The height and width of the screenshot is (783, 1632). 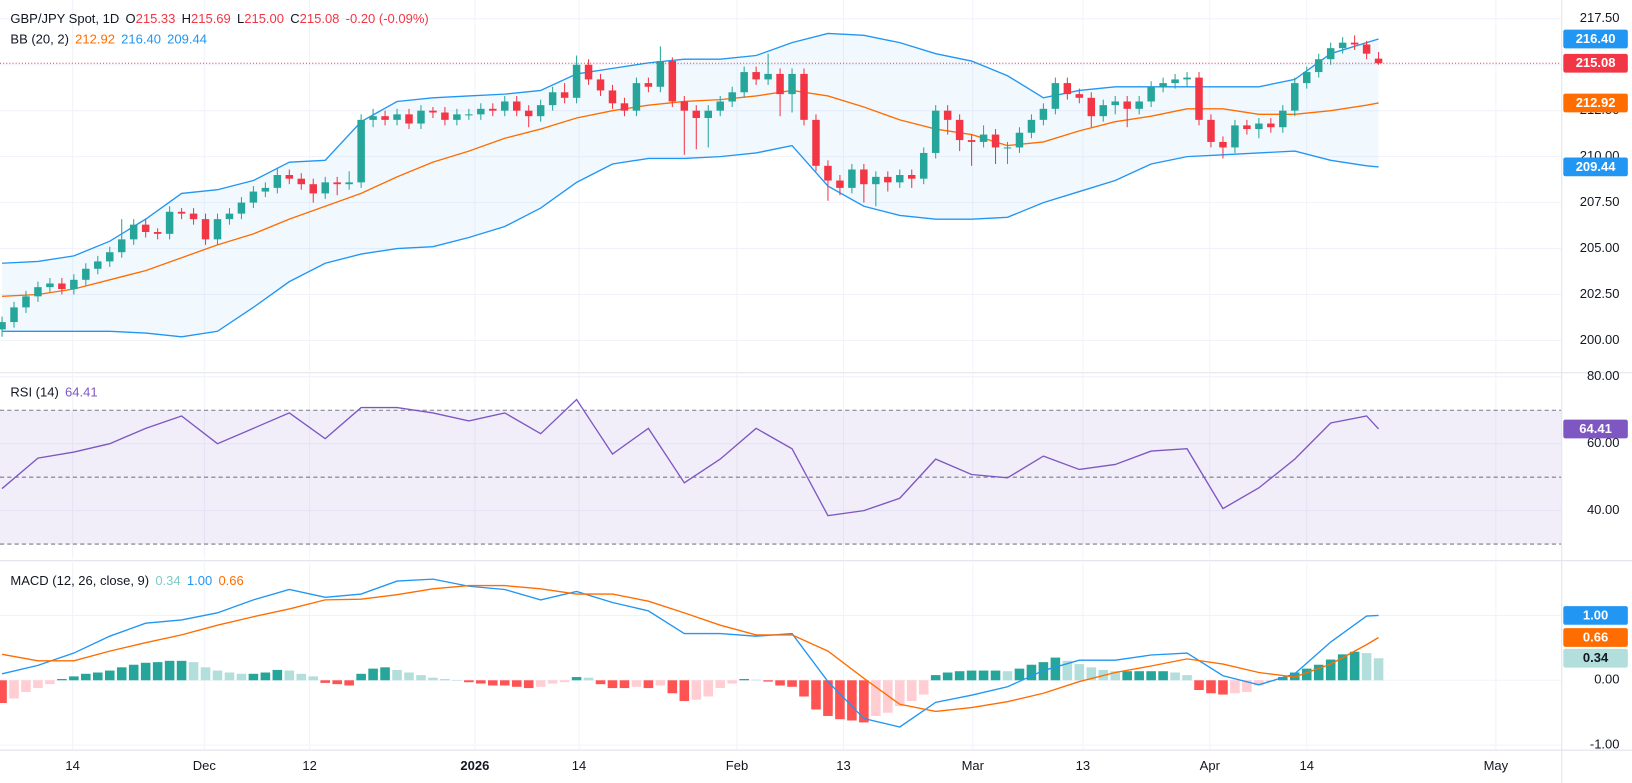 I want to click on legend-item: O, so click(x=131, y=18).